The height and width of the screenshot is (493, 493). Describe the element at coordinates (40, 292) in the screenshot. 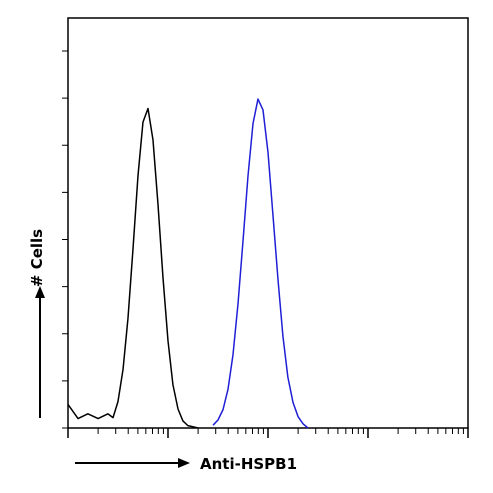

I see `y-arrow-head` at that location.